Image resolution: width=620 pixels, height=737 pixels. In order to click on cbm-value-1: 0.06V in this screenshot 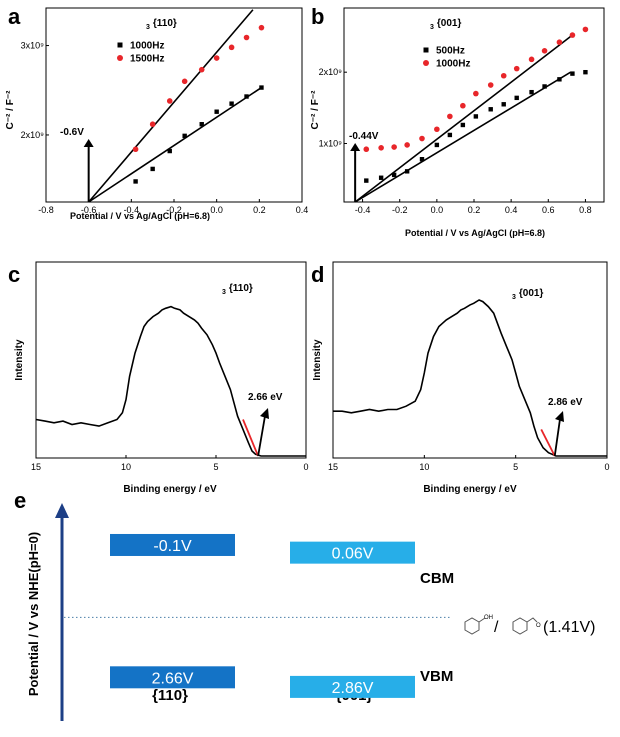, I will do `click(353, 554)`.